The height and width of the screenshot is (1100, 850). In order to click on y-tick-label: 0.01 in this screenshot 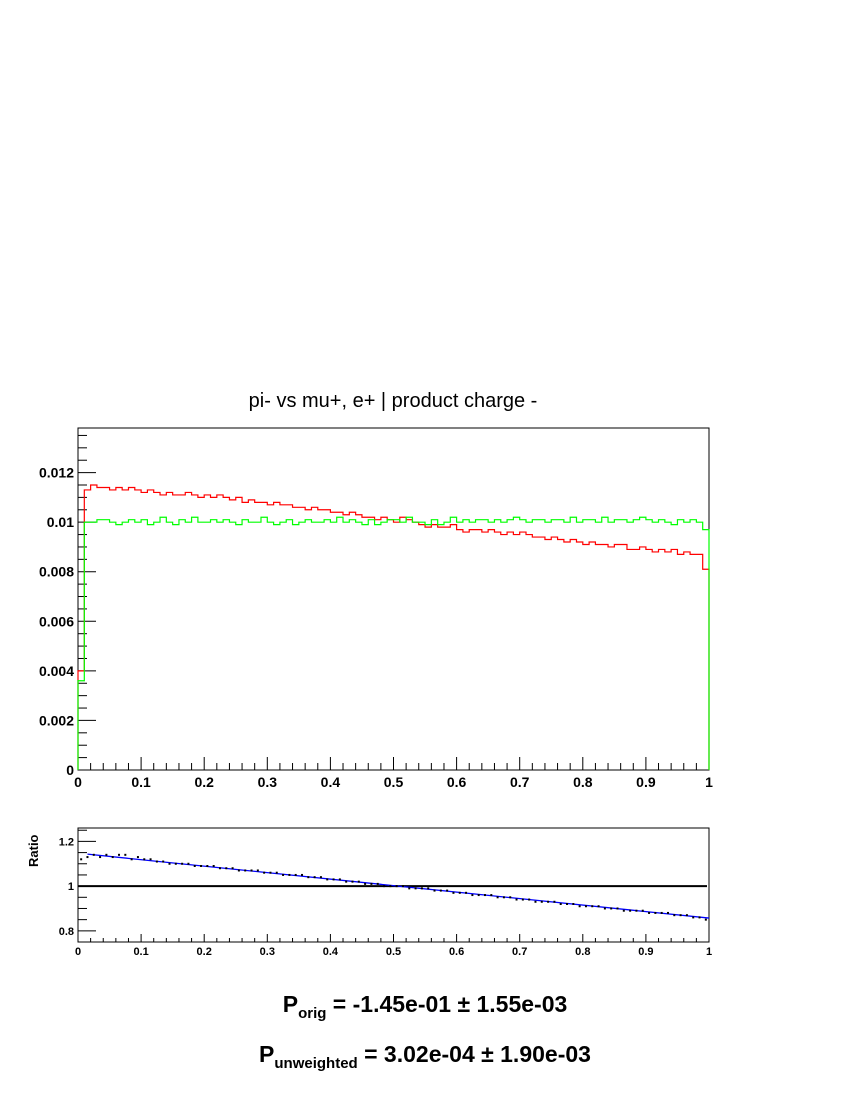, I will do `click(60, 522)`.